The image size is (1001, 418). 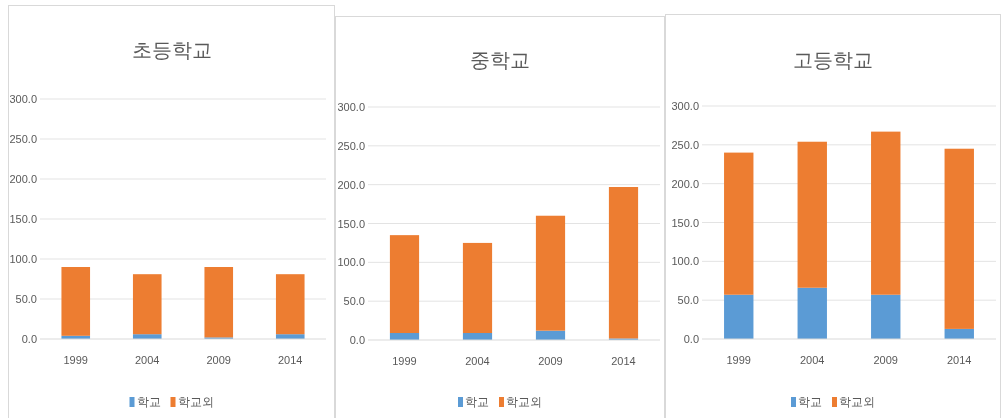 What do you see at coordinates (500, 60) in the screenshot?
I see `chart-title: 중학교` at bounding box center [500, 60].